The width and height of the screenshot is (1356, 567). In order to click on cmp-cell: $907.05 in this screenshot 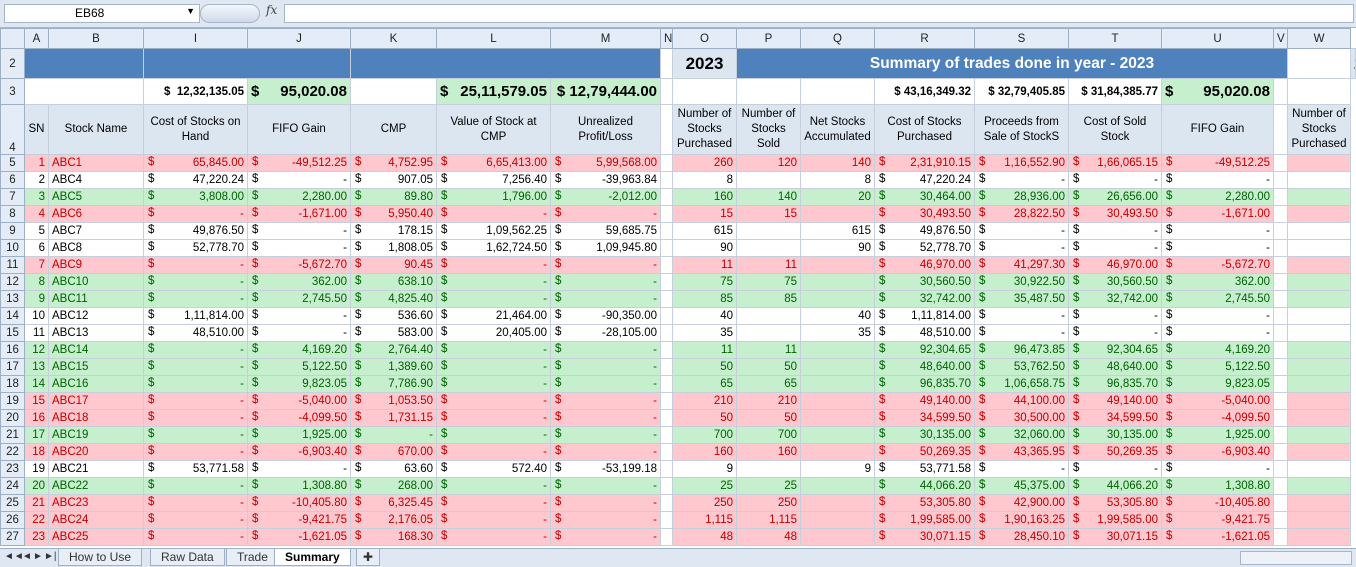, I will do `click(393, 180)`.